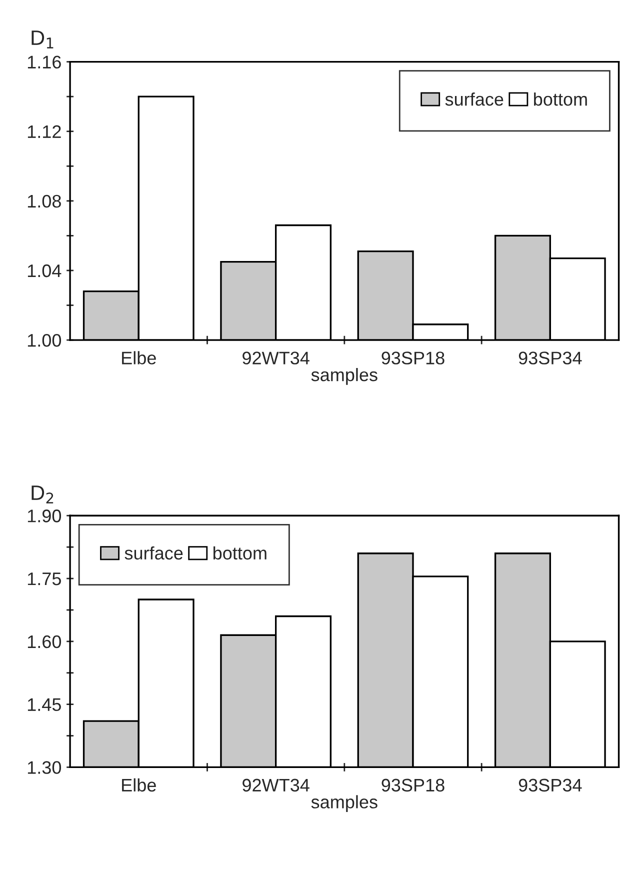  What do you see at coordinates (44, 201) in the screenshot?
I see `y-tick-label: 1.08` at bounding box center [44, 201].